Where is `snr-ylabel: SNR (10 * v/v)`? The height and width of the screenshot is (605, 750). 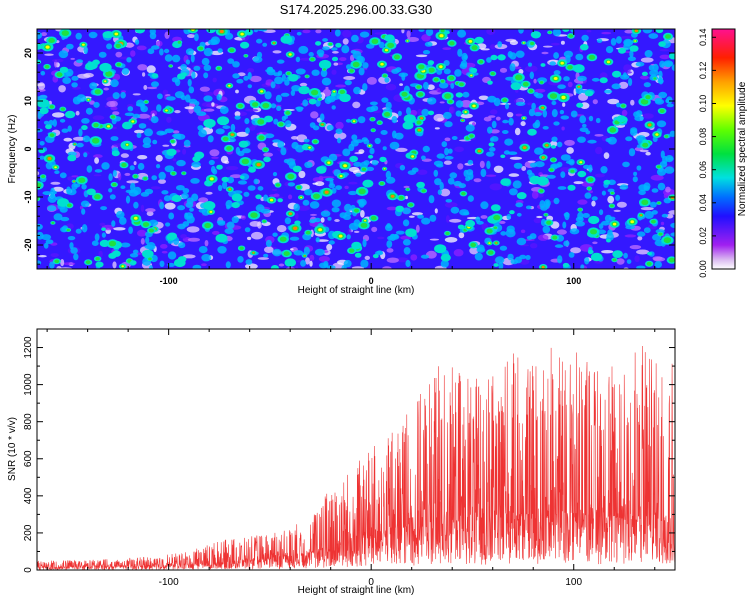
snr-ylabel: SNR (10 * v/v) is located at coordinates (12, 449).